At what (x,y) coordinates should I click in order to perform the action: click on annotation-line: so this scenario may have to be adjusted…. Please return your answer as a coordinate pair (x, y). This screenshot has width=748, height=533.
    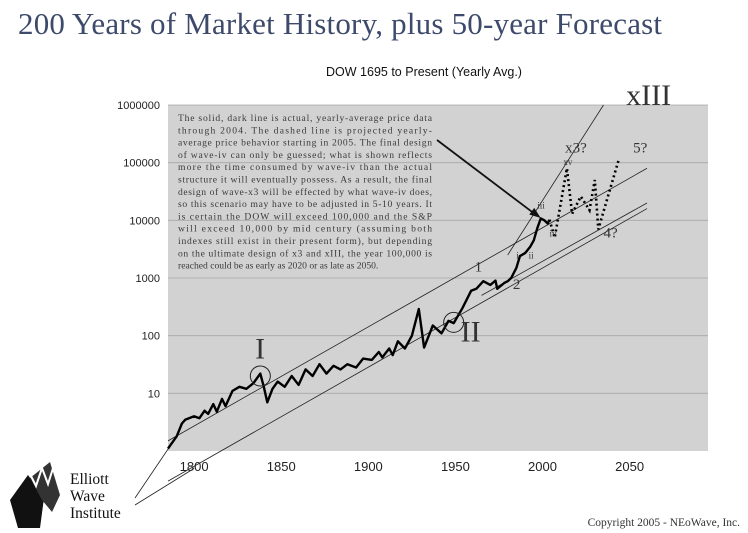
    Looking at the image, I should click on (305, 204).